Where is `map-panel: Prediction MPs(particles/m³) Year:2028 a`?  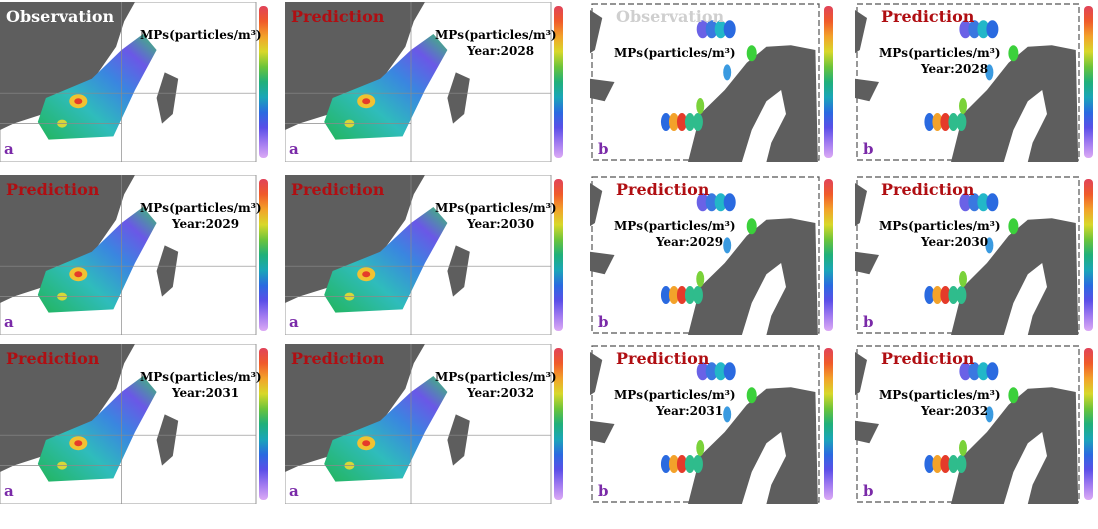 map-panel: Prediction MPs(particles/m³) Year:2028 a is located at coordinates (425, 82).